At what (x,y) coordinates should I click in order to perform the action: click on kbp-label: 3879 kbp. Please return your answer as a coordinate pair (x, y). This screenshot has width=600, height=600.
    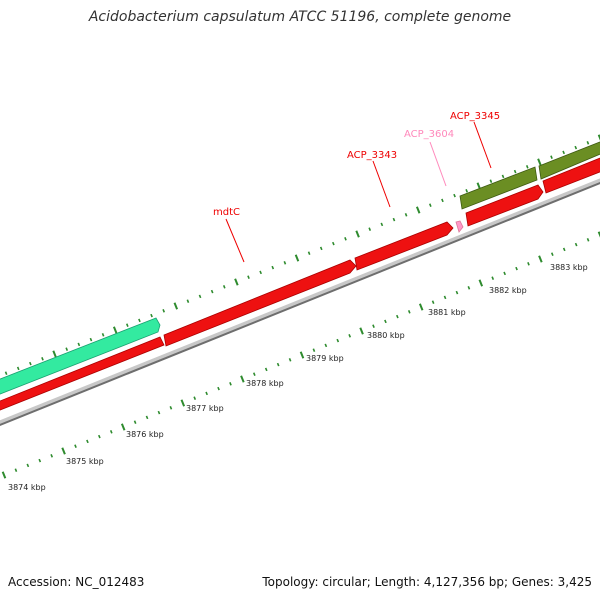
    Looking at the image, I should click on (325, 358).